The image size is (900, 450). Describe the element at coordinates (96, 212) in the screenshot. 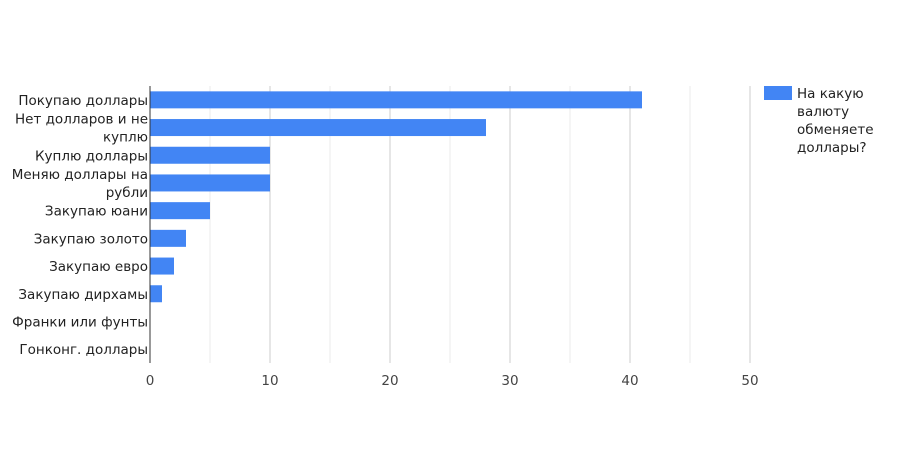

I see `category-label: Закупаю юани` at that location.